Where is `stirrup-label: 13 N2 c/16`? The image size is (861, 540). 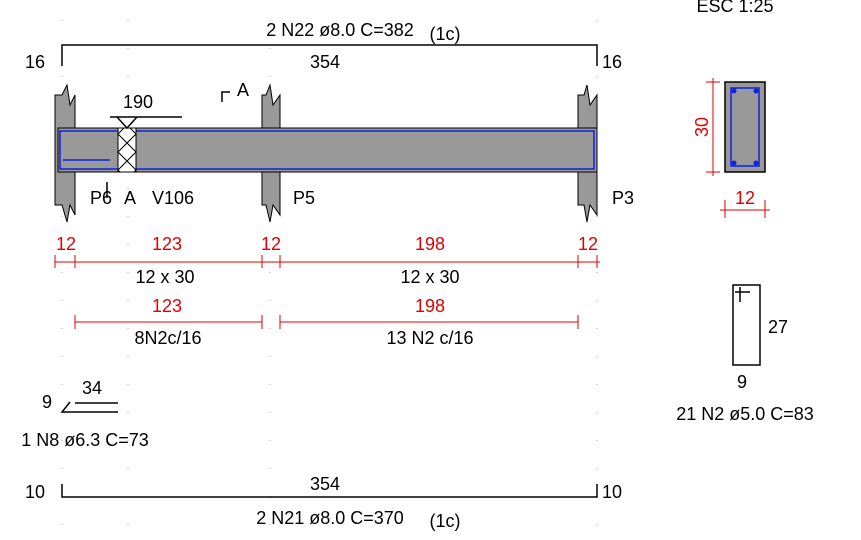 stirrup-label: 13 N2 c/16 is located at coordinates (429, 338).